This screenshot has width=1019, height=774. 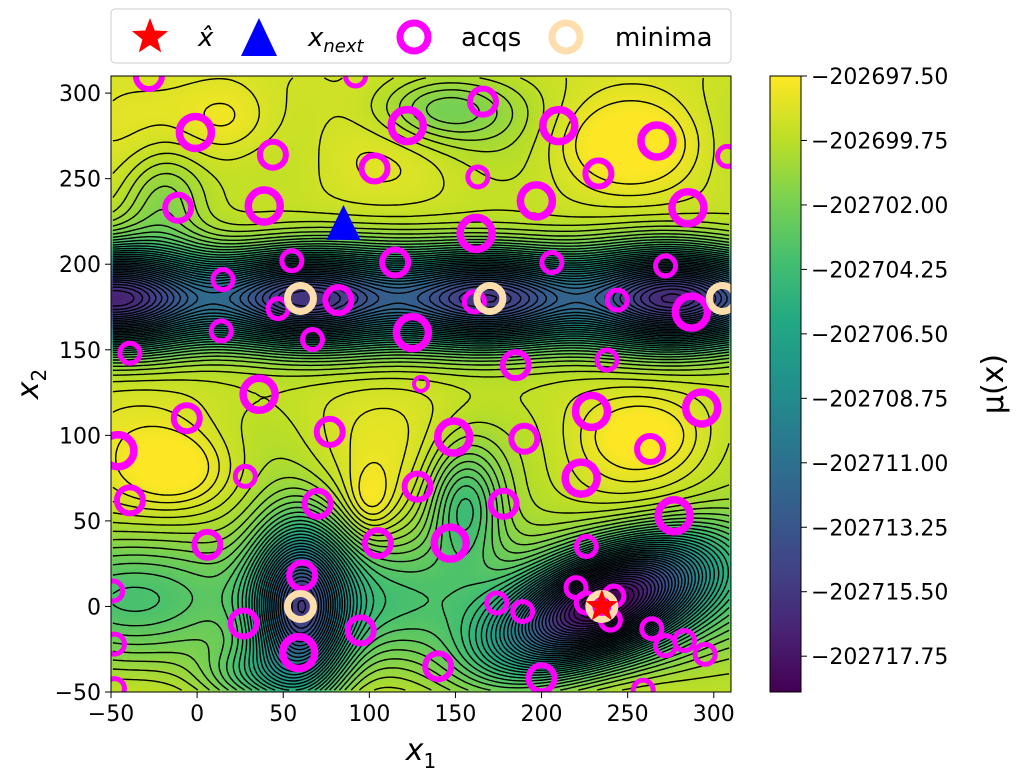 What do you see at coordinates (879, 464) in the screenshot?
I see `colorbar-tick-label: −202711.00` at bounding box center [879, 464].